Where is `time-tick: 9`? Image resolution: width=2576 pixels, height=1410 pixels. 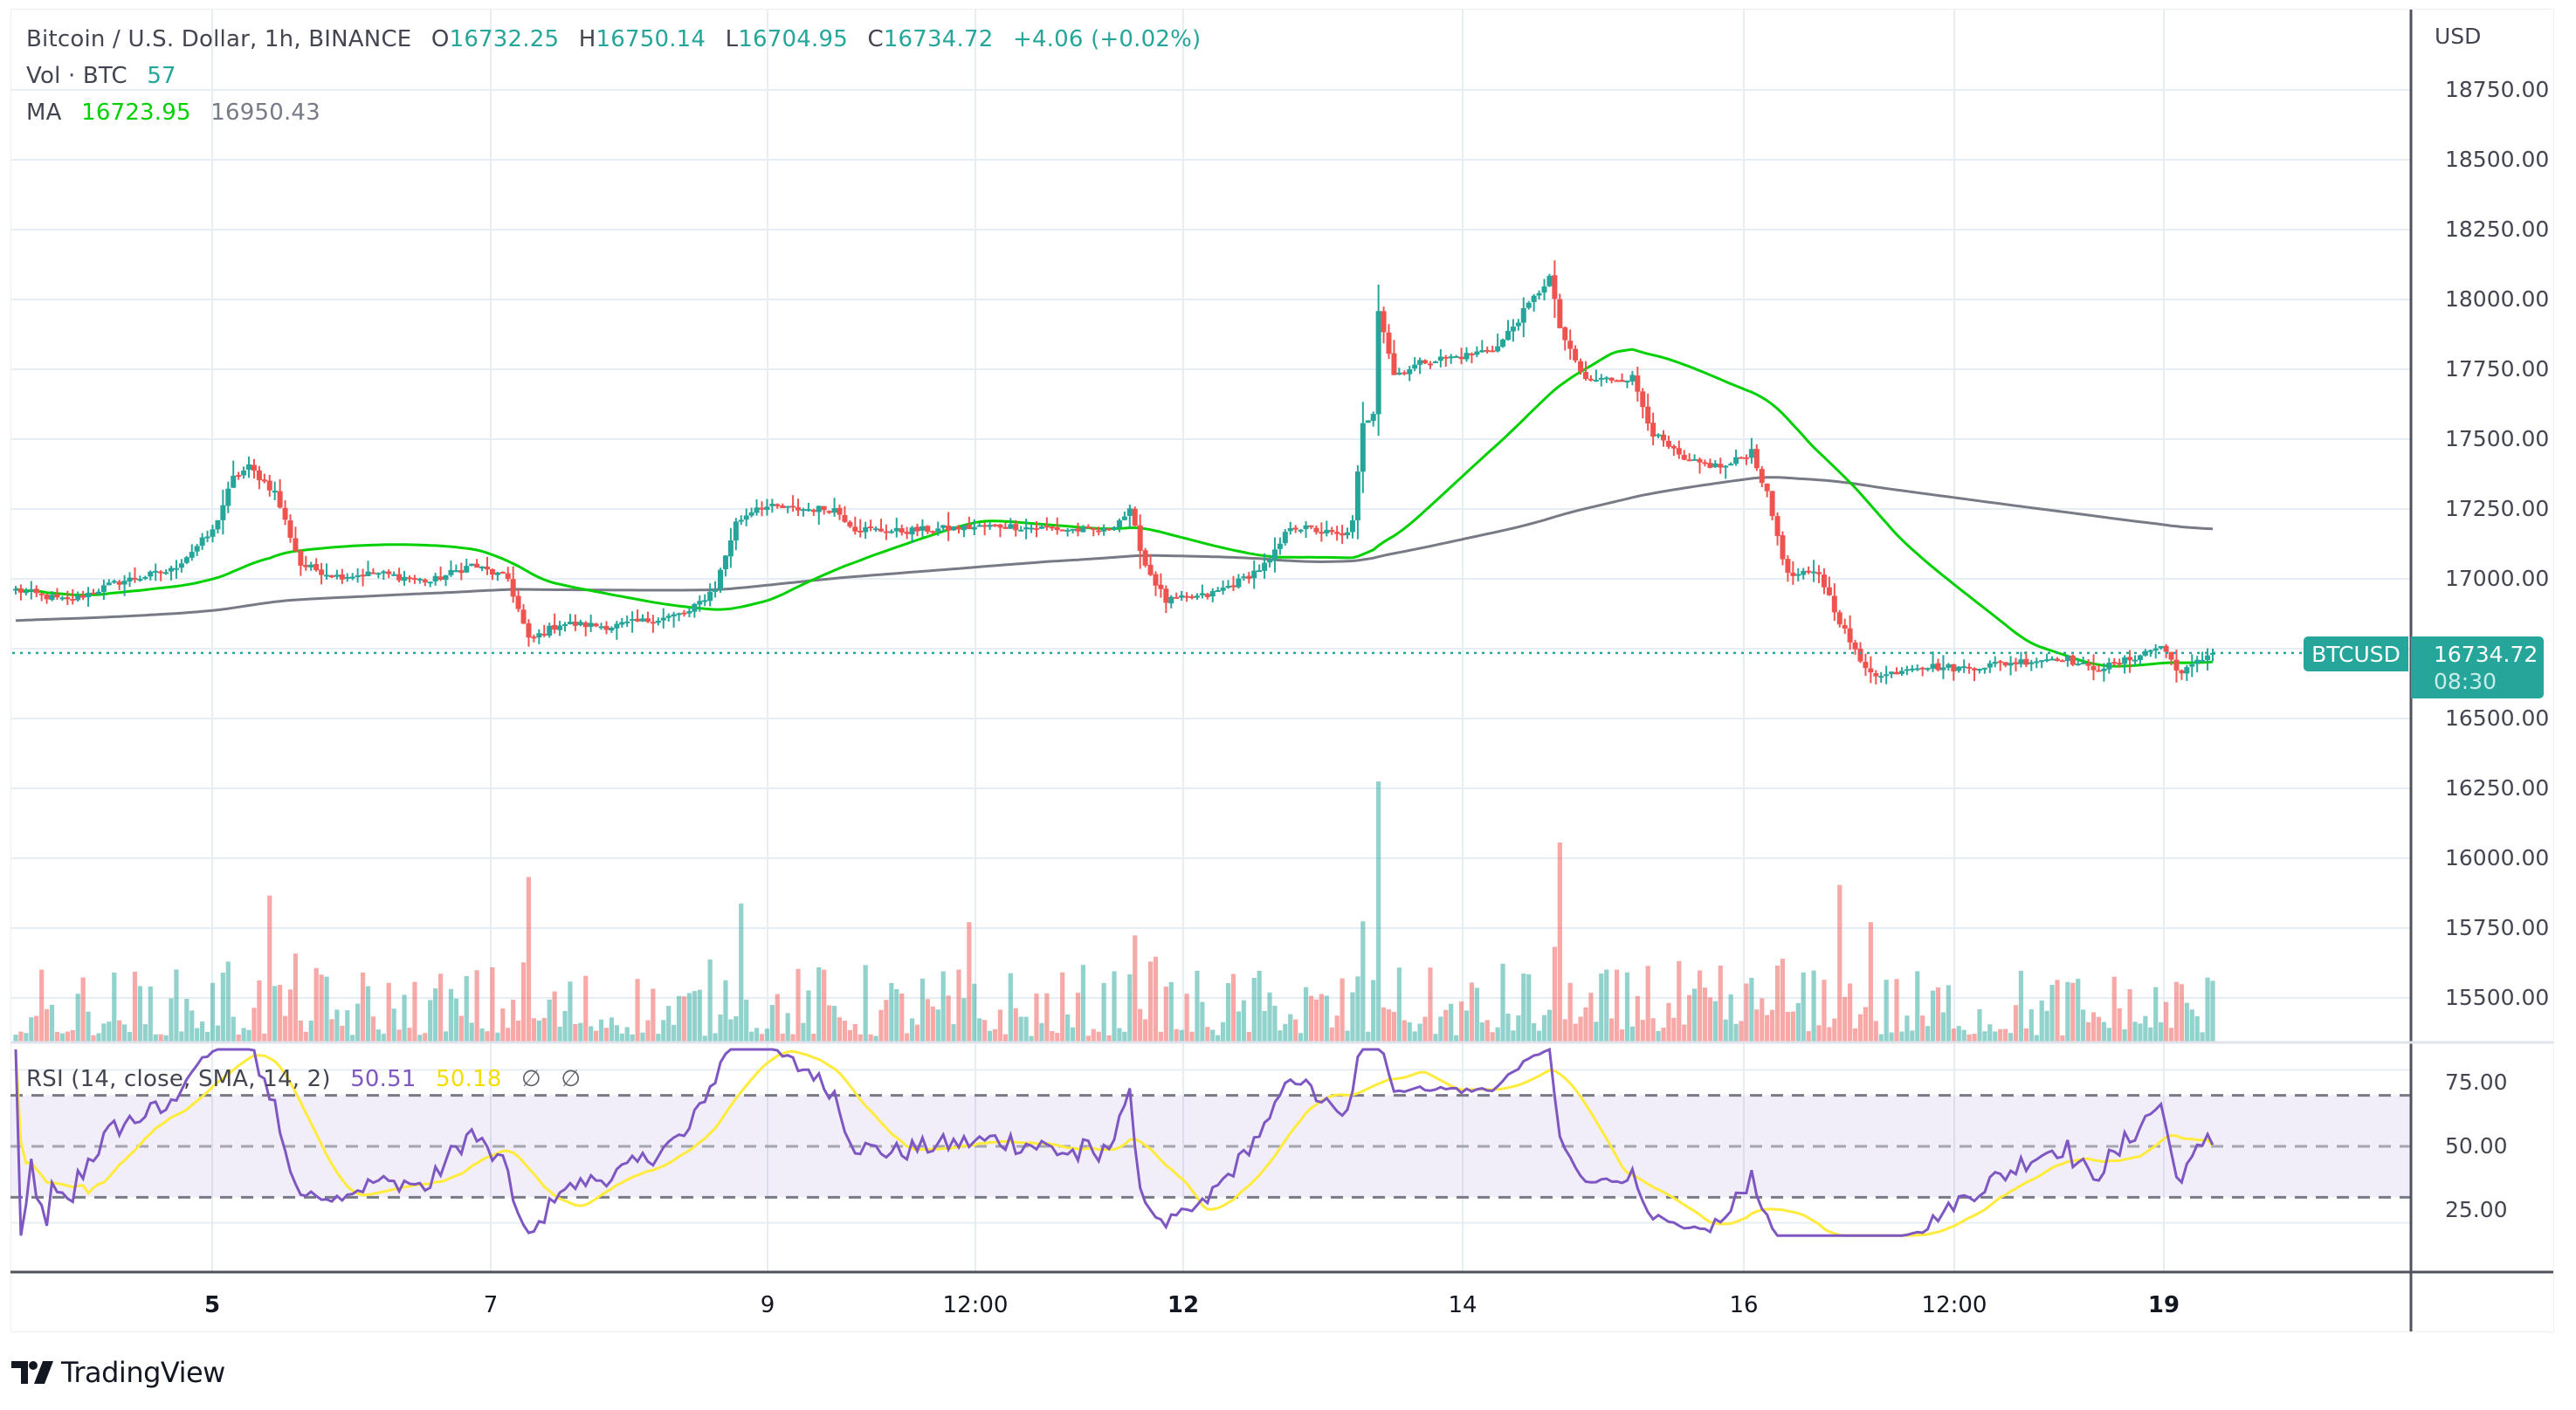
time-tick: 9 is located at coordinates (767, 1305).